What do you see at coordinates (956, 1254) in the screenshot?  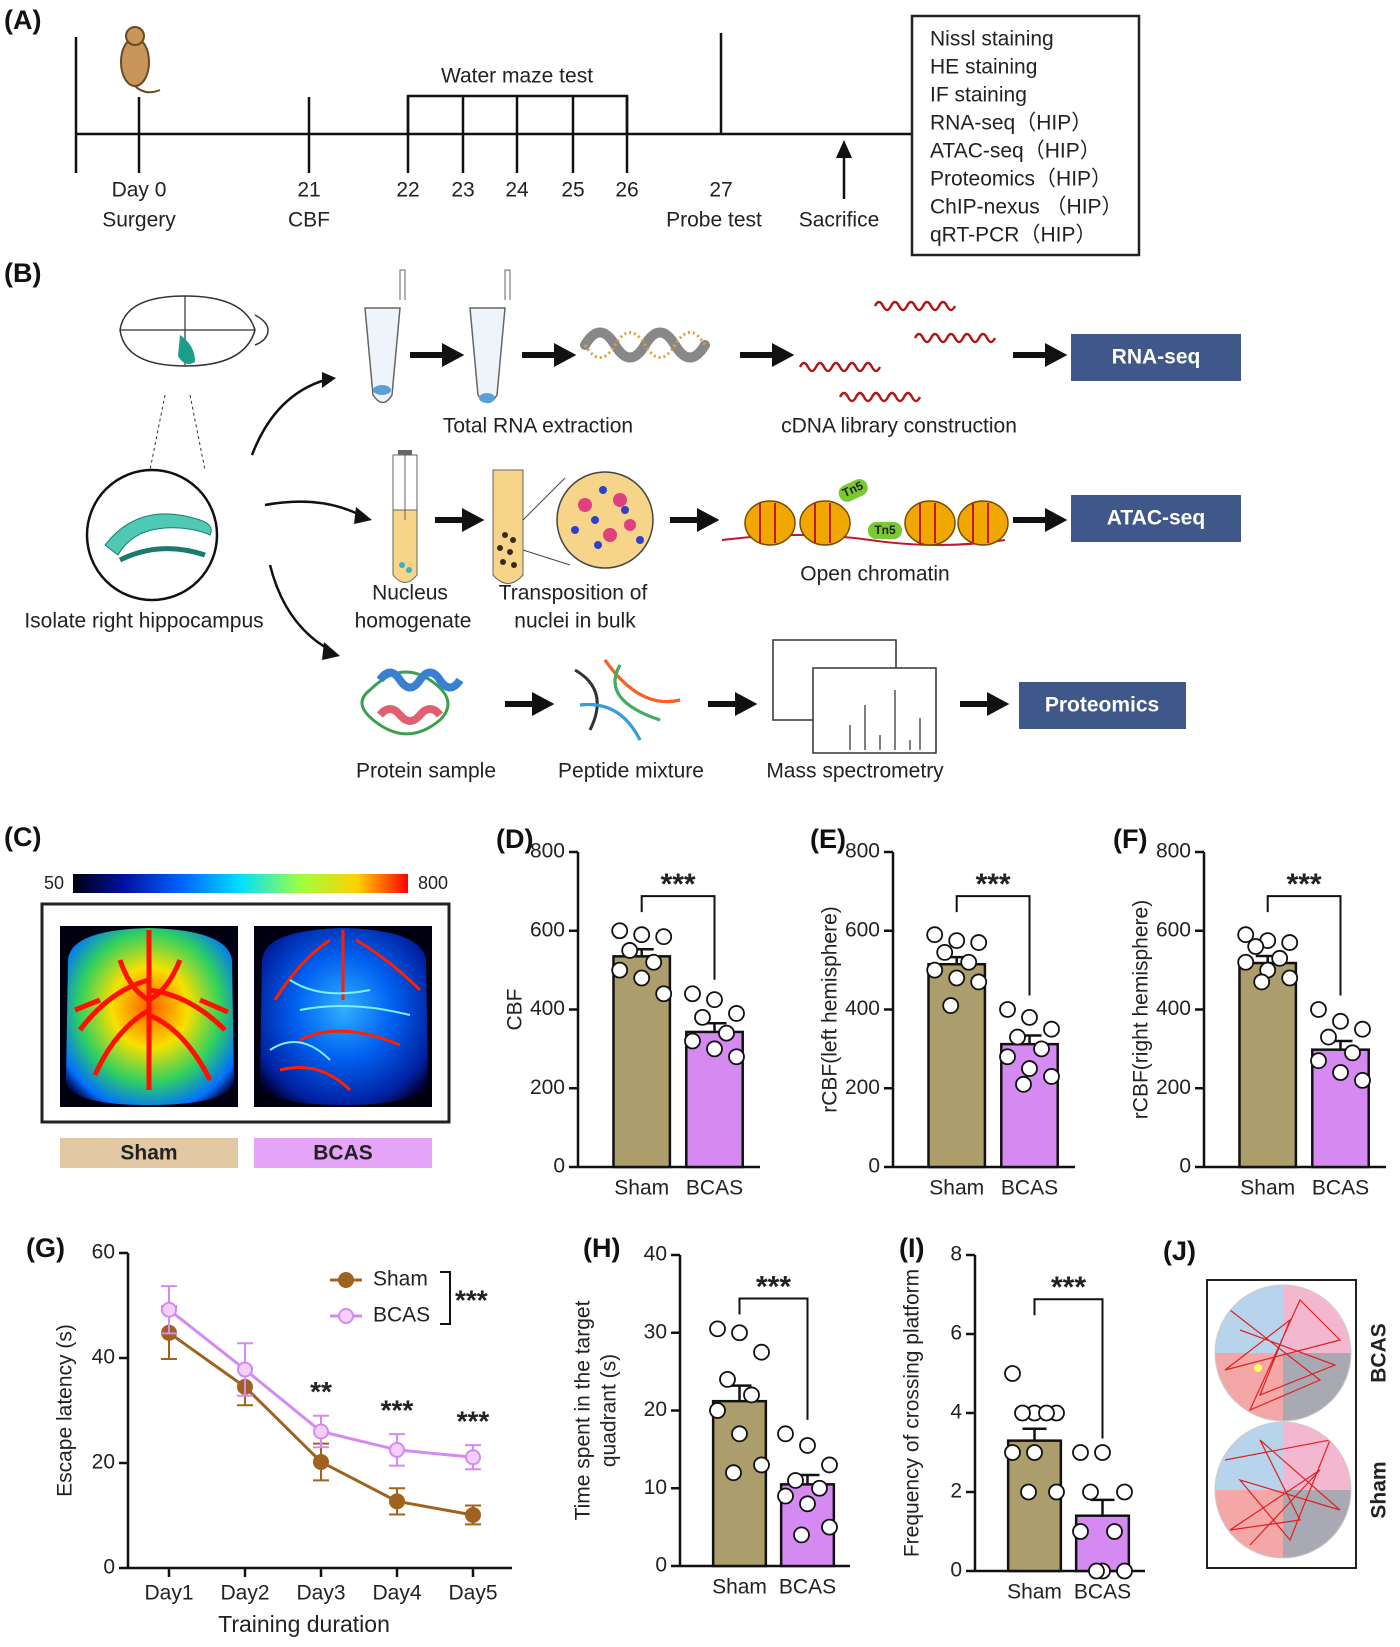 I see `y-tick-label: 8` at bounding box center [956, 1254].